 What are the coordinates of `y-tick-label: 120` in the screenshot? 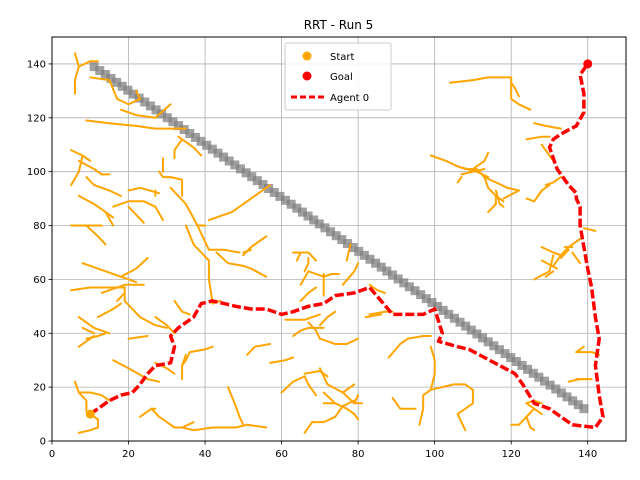 It's located at (36, 118).